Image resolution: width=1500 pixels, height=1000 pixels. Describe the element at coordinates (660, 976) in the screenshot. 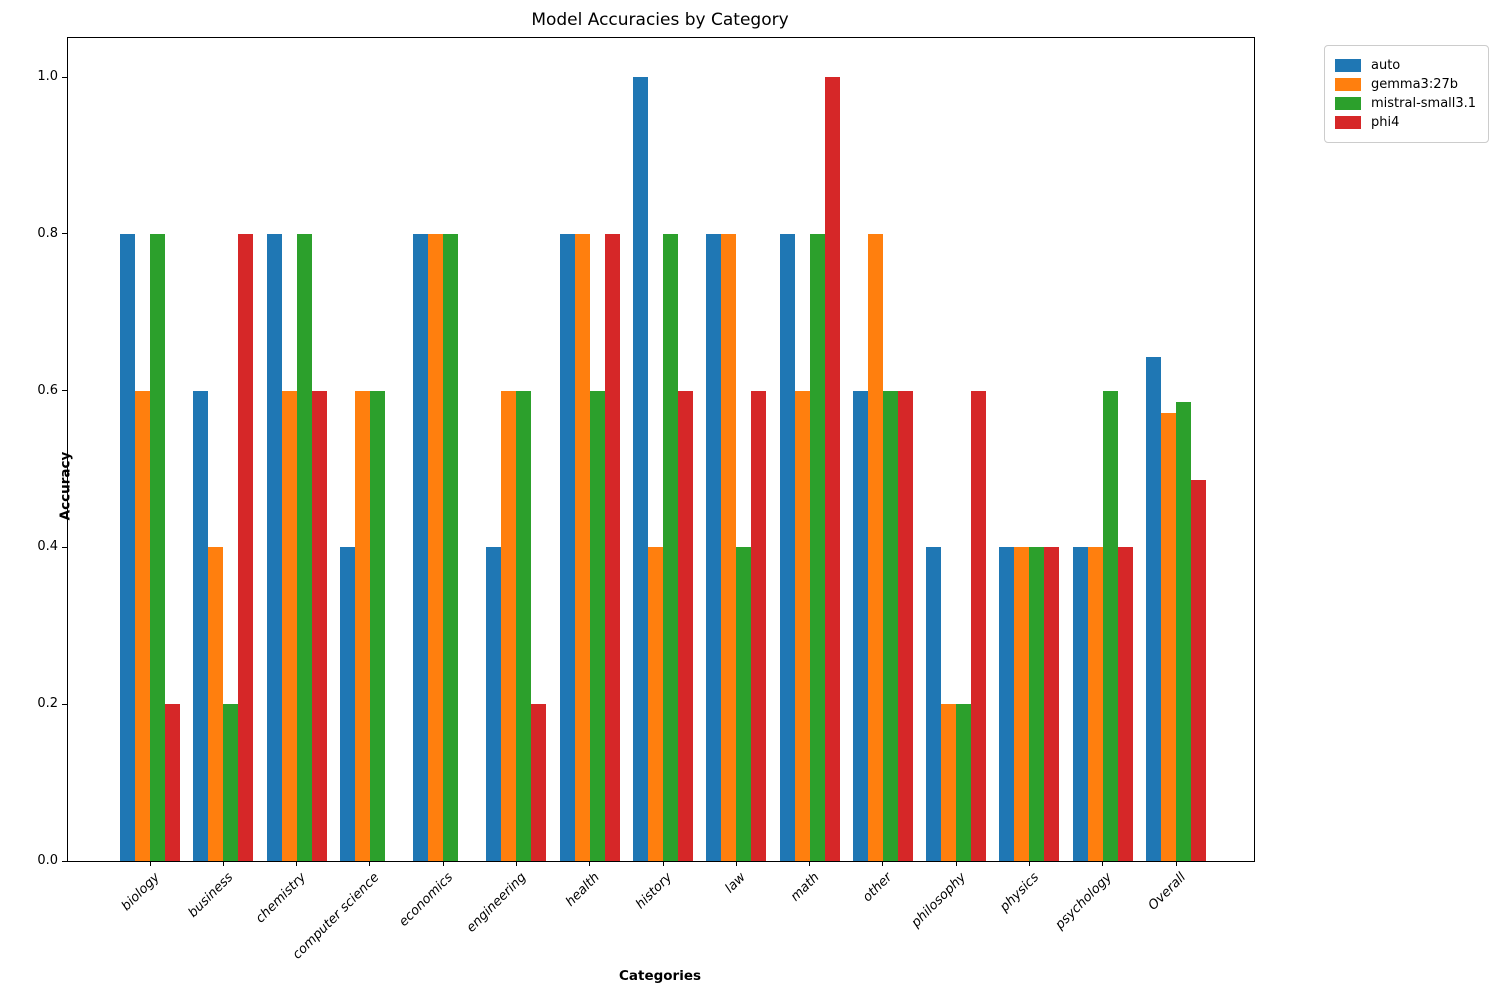

I see `x-axis-label: Categories` at that location.